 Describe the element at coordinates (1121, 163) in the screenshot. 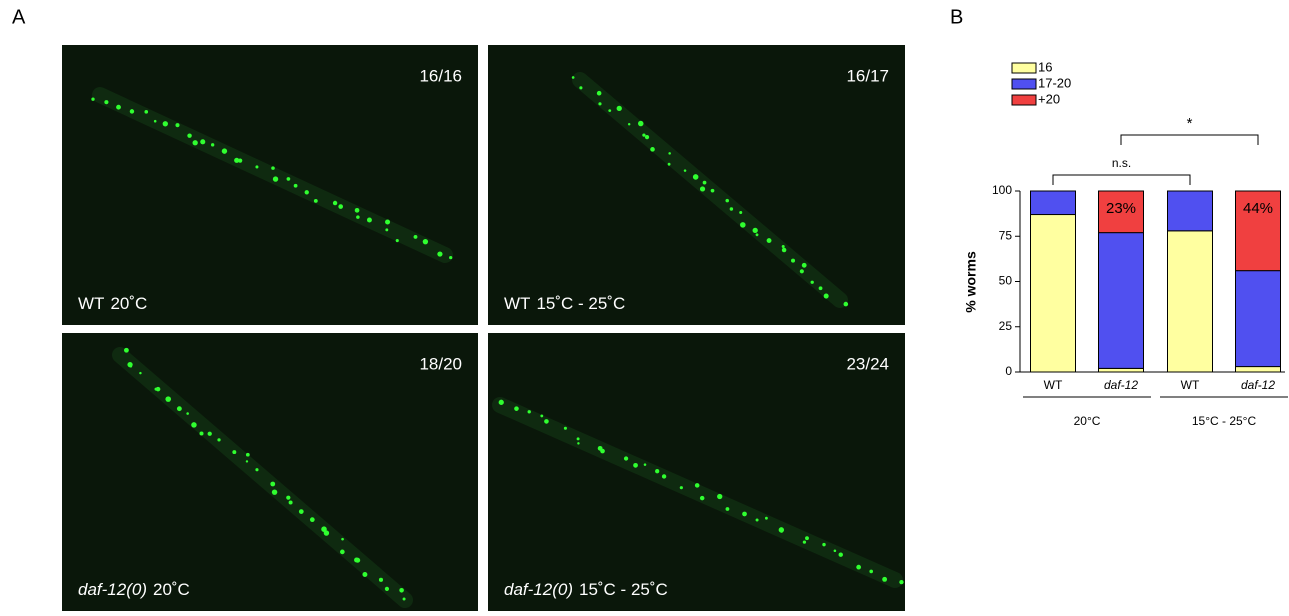

I see `annotation: n.s.` at that location.